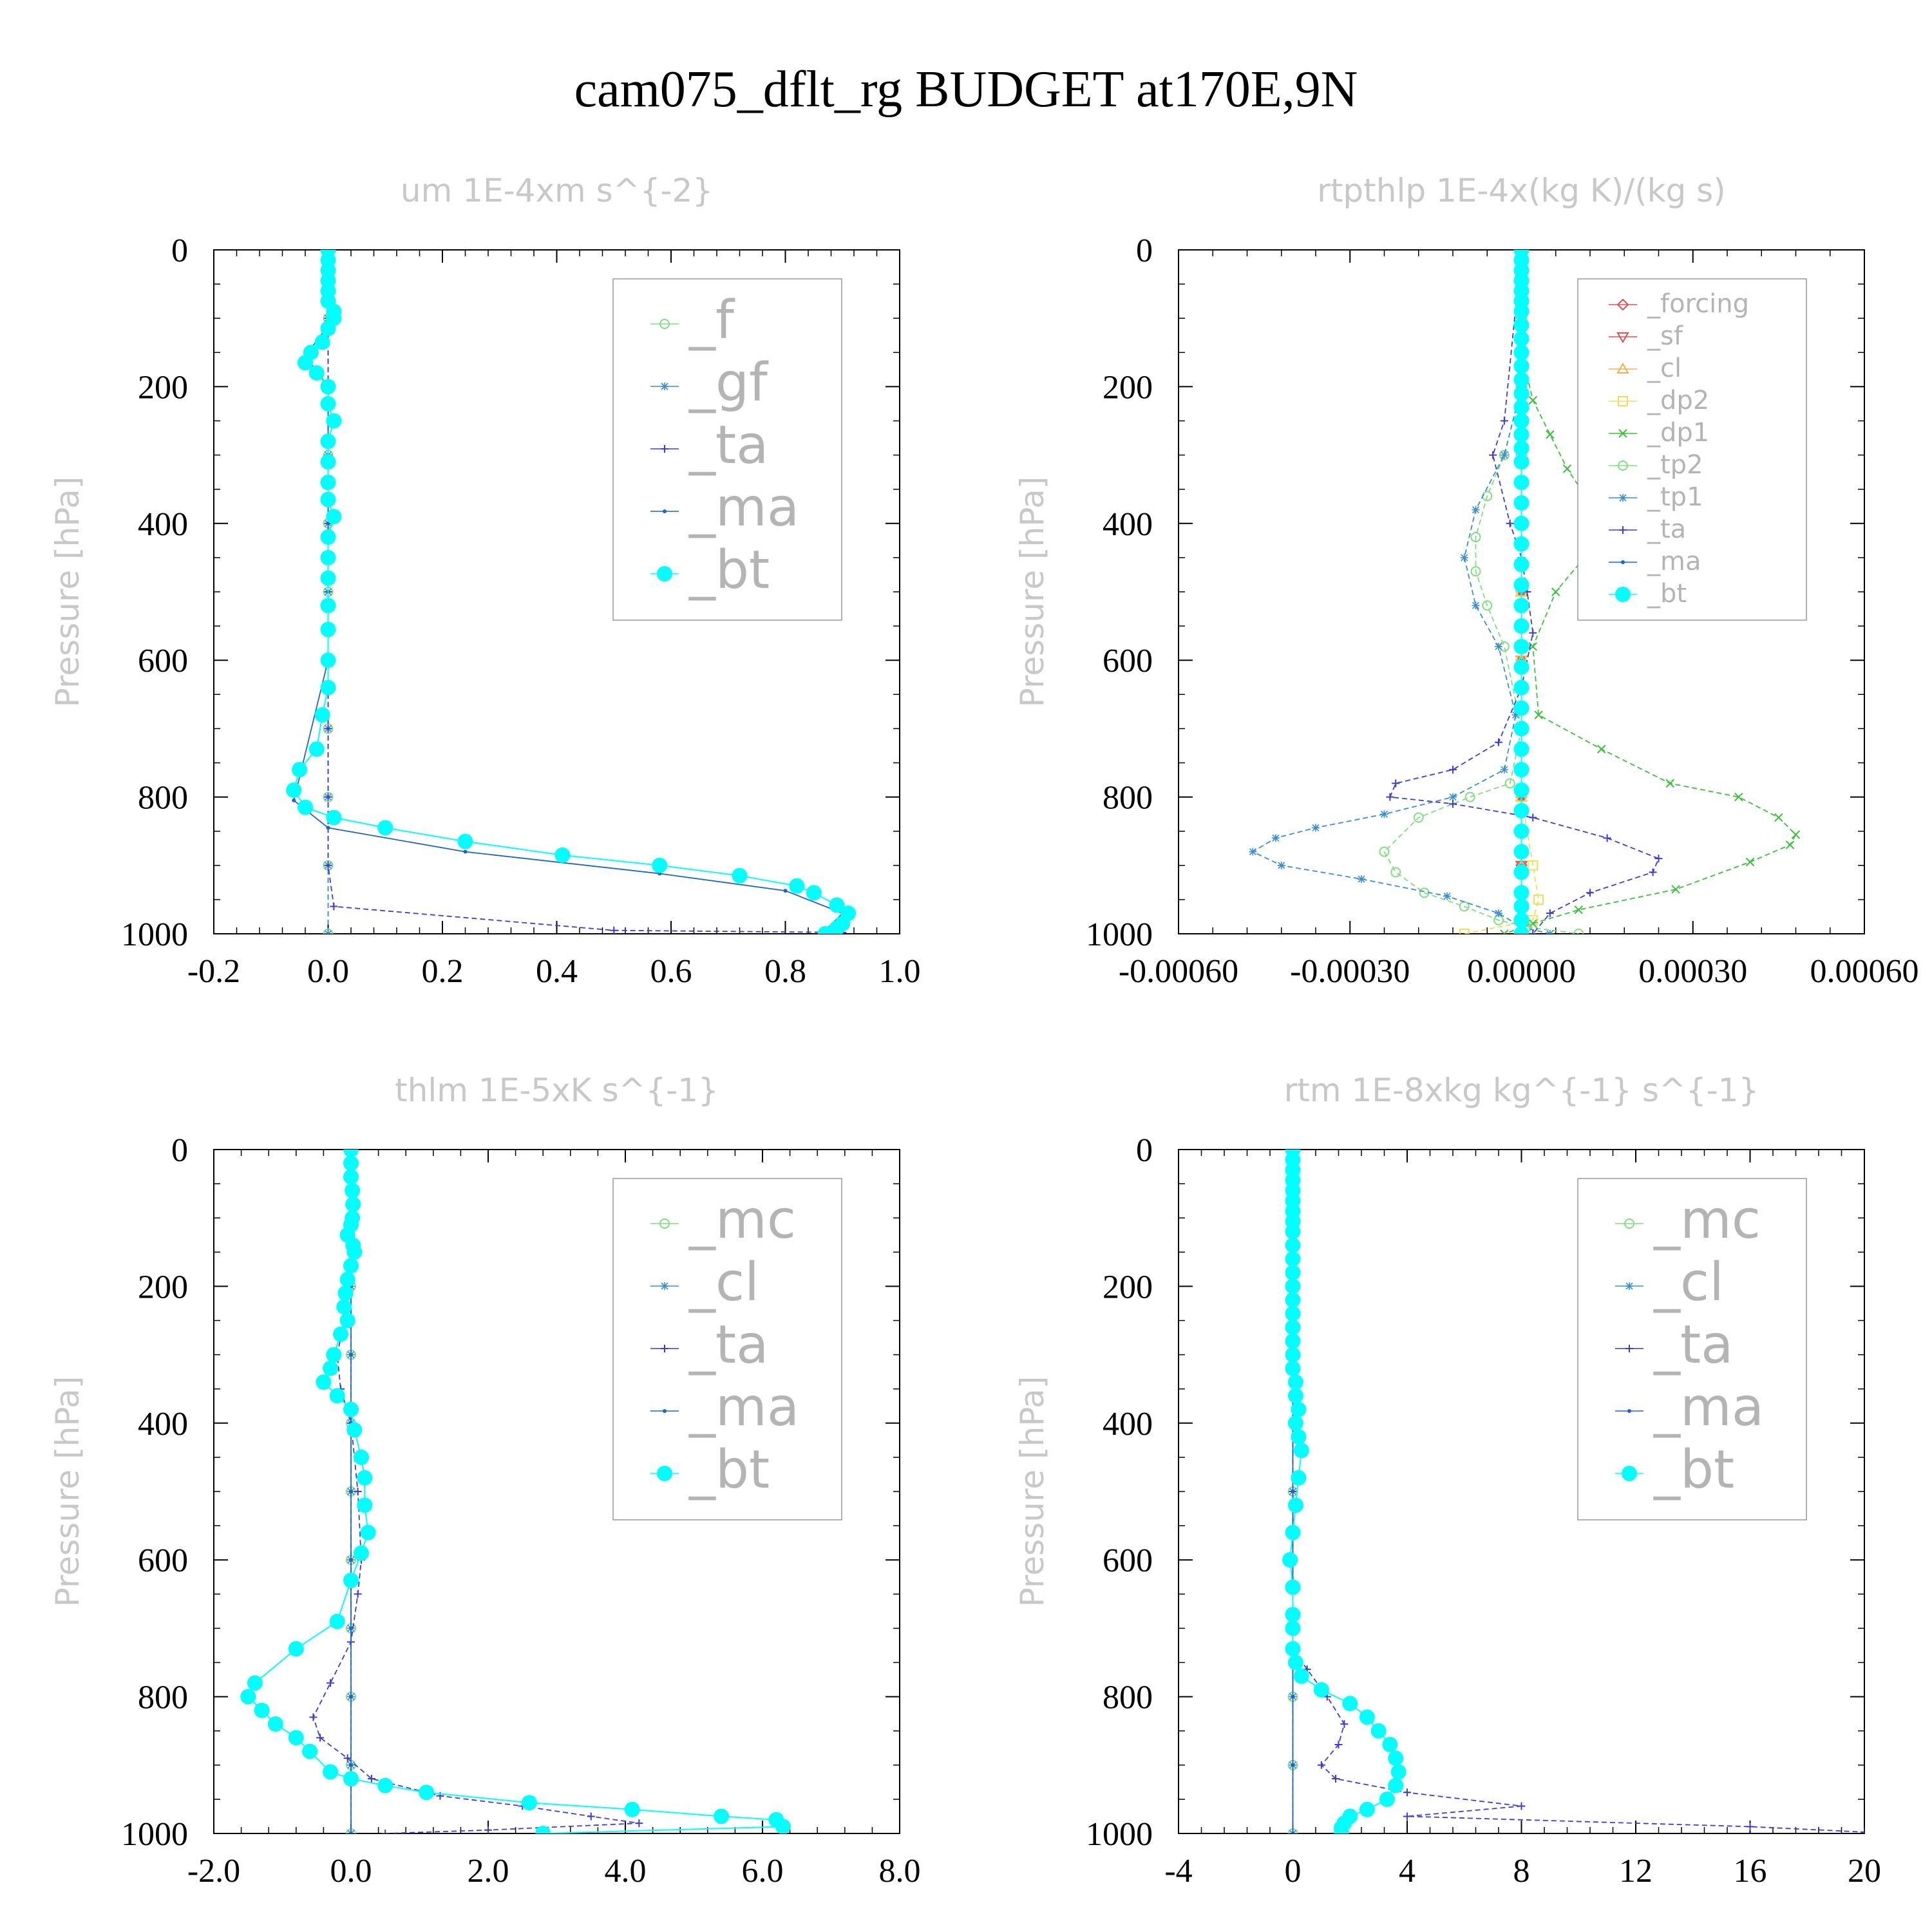  What do you see at coordinates (1694, 1470) in the screenshot?
I see `legend-label: _bt` at bounding box center [1694, 1470].